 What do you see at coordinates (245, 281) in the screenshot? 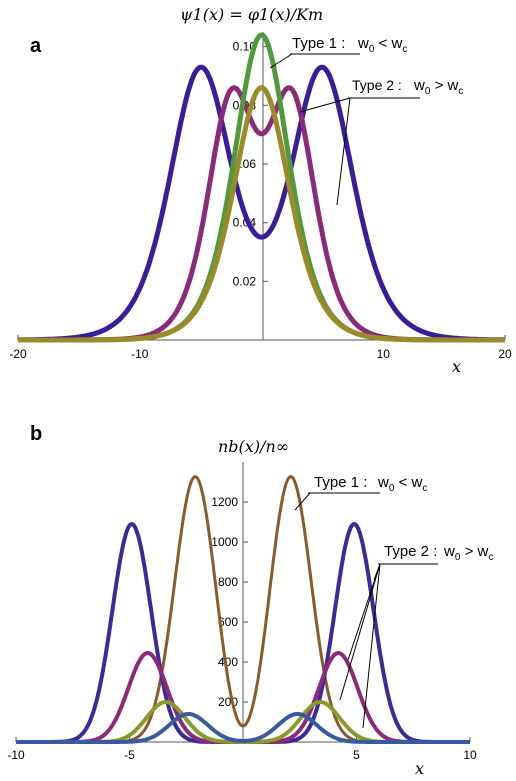
I see `panel-a-y-tick-label: 0.02` at bounding box center [245, 281].